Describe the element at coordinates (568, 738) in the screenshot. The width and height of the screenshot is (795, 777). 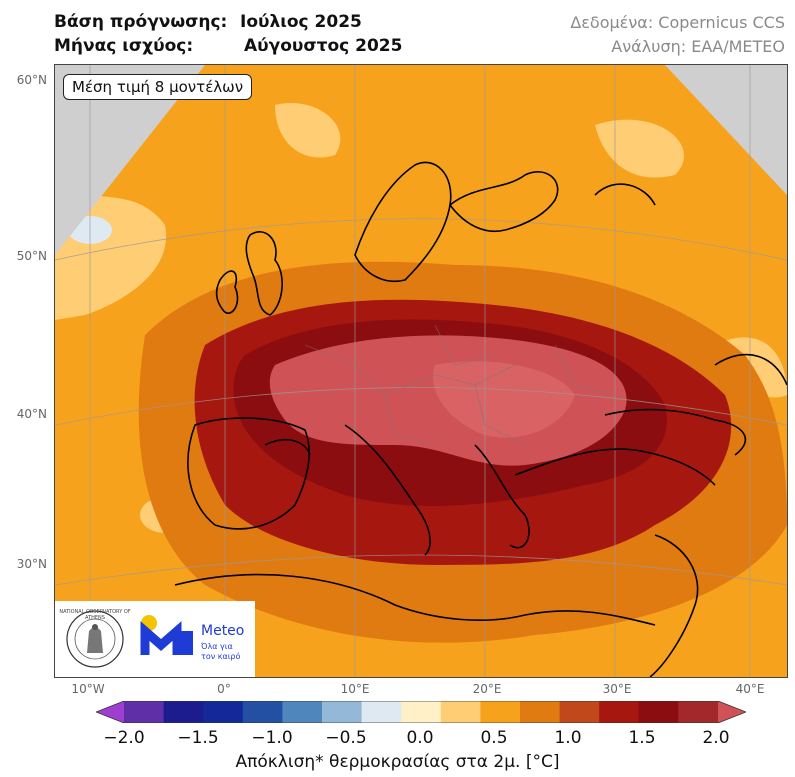
I see `colorbar-tick: 1.0` at that location.